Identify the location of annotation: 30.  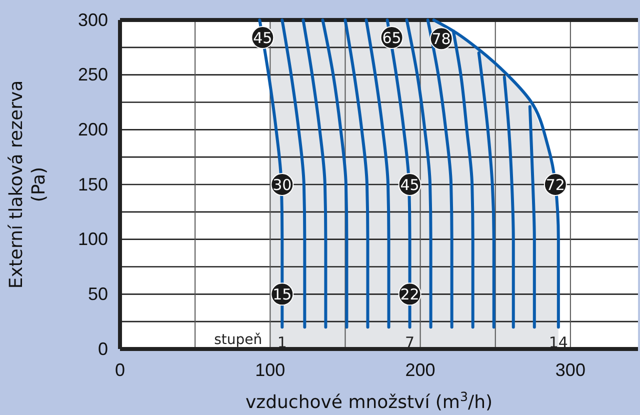
(282, 185).